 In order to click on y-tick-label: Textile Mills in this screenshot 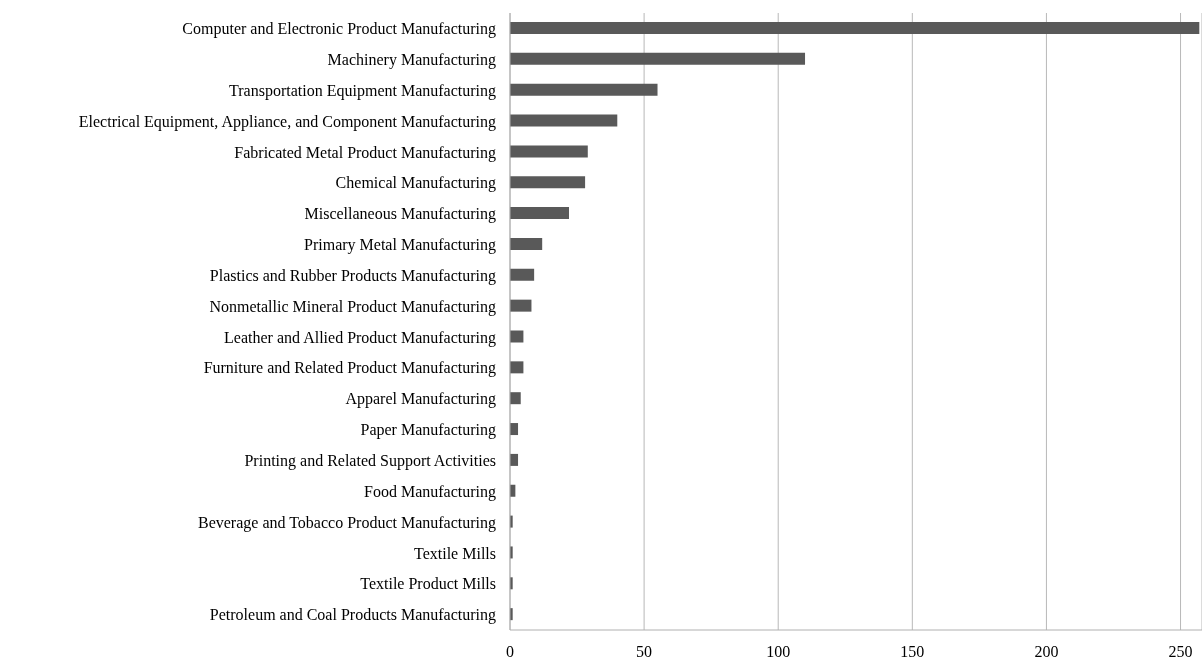, I will do `click(455, 553)`.